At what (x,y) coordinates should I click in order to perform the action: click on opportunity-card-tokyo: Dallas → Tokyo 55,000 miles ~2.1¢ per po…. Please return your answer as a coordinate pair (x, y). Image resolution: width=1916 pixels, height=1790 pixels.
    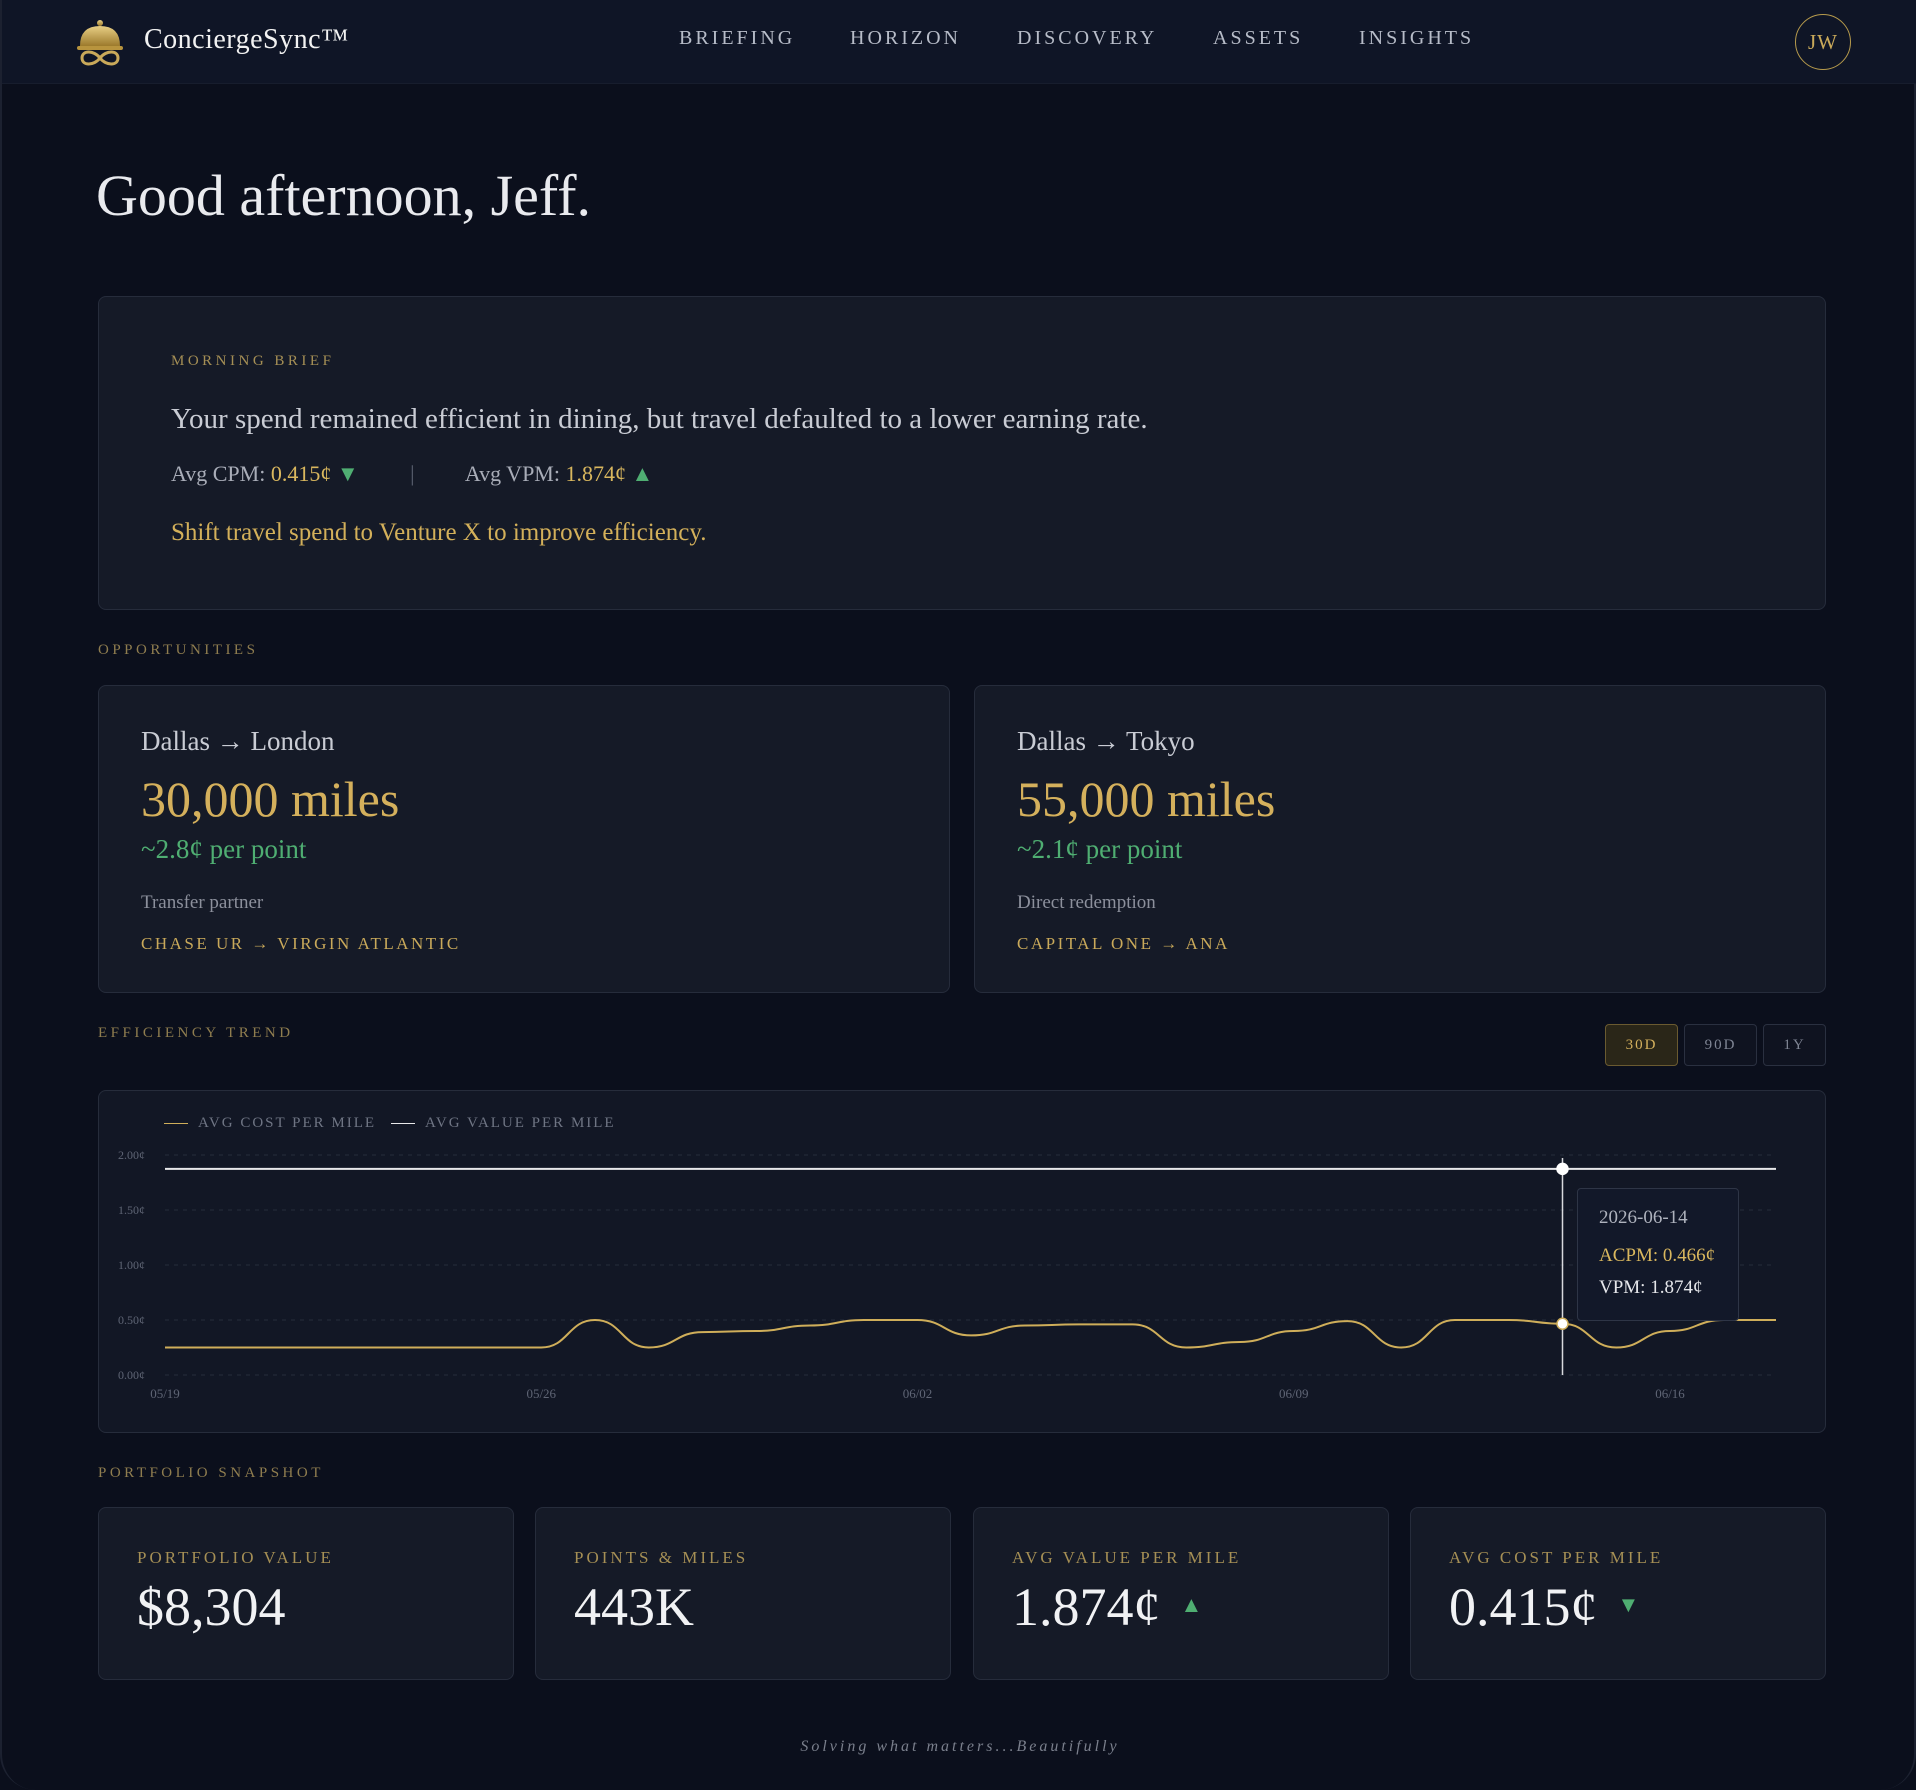
    Looking at the image, I should click on (1400, 839).